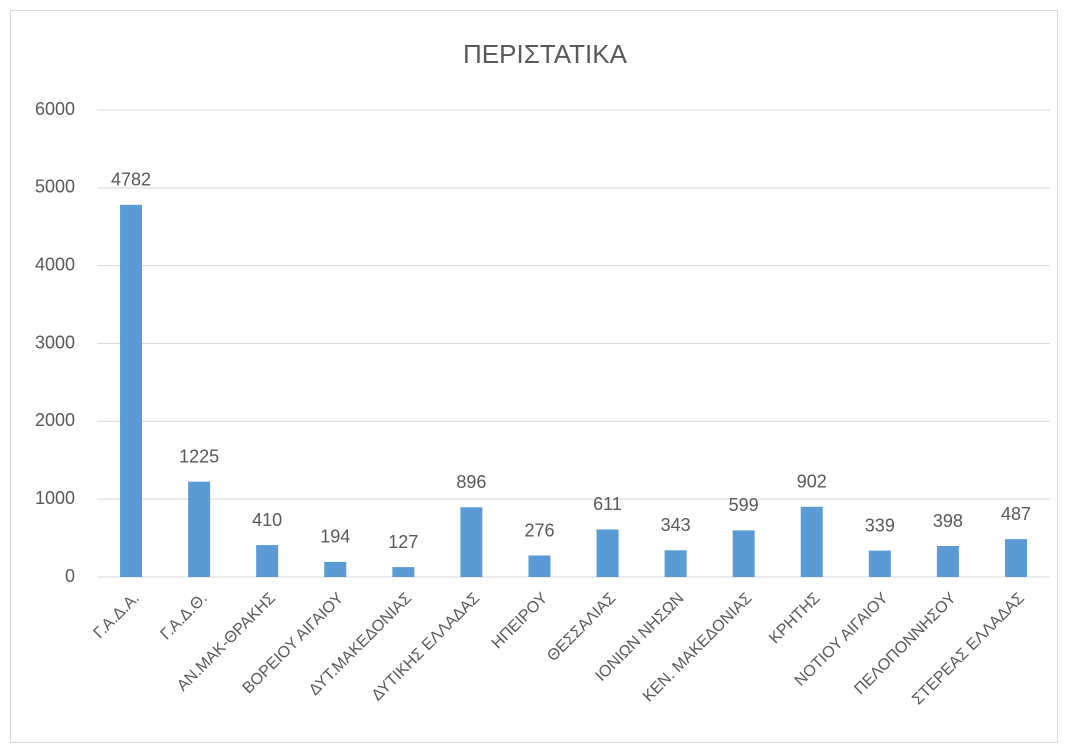  What do you see at coordinates (55, 420) in the screenshot?
I see `y-tick-label: 2000` at bounding box center [55, 420].